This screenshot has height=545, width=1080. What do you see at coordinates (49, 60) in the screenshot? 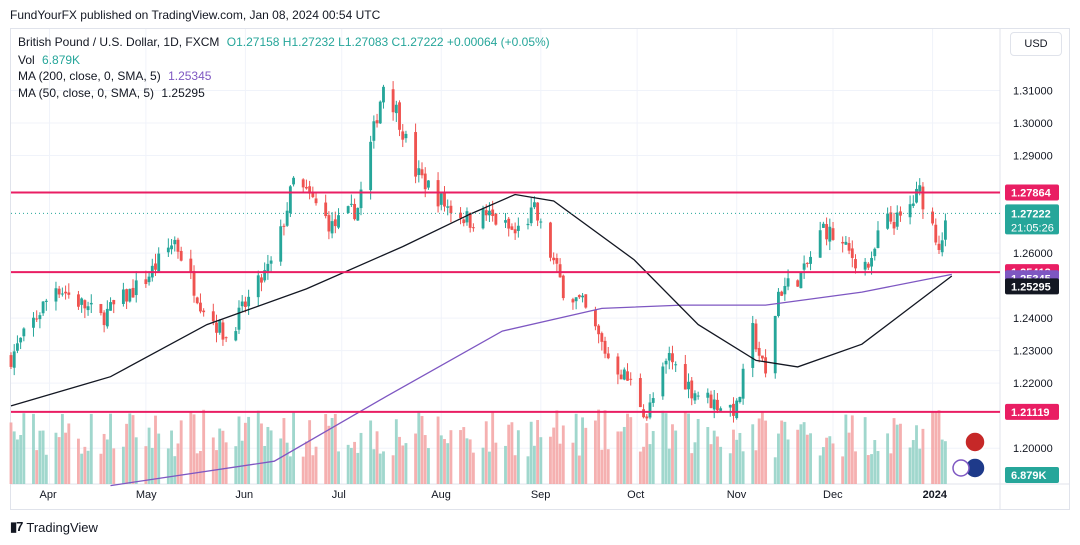
I see `volume-legend: Vol 6.879K` at bounding box center [49, 60].